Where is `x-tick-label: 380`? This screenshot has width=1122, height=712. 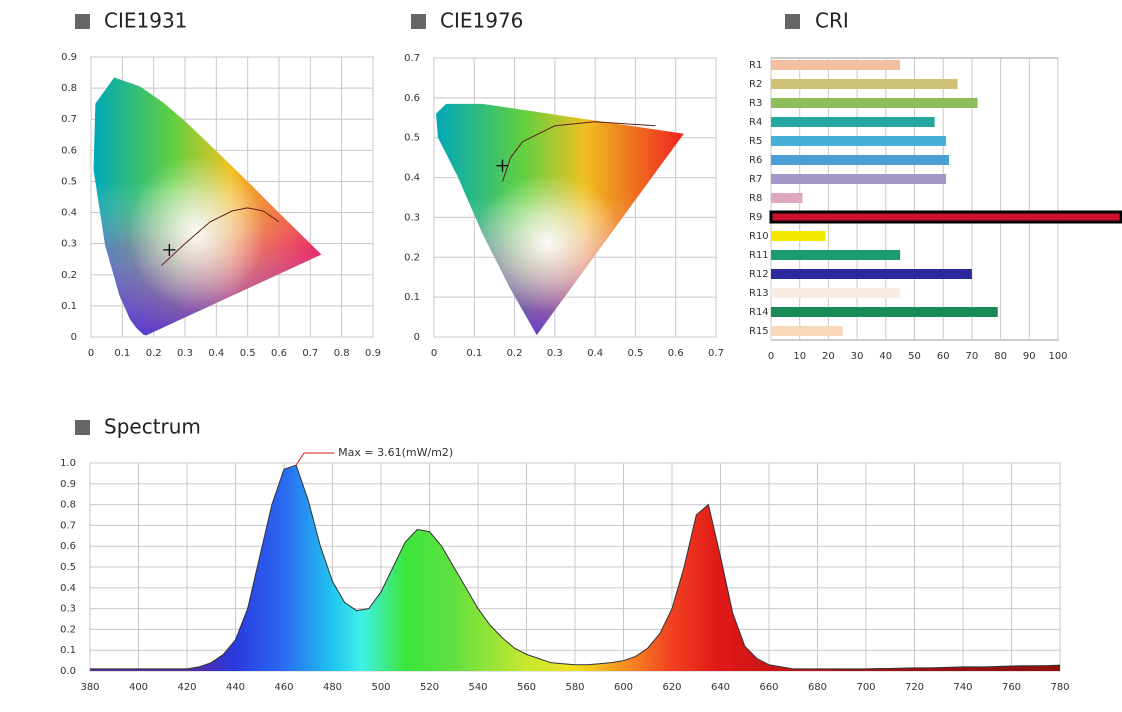
x-tick-label: 380 is located at coordinates (89, 687).